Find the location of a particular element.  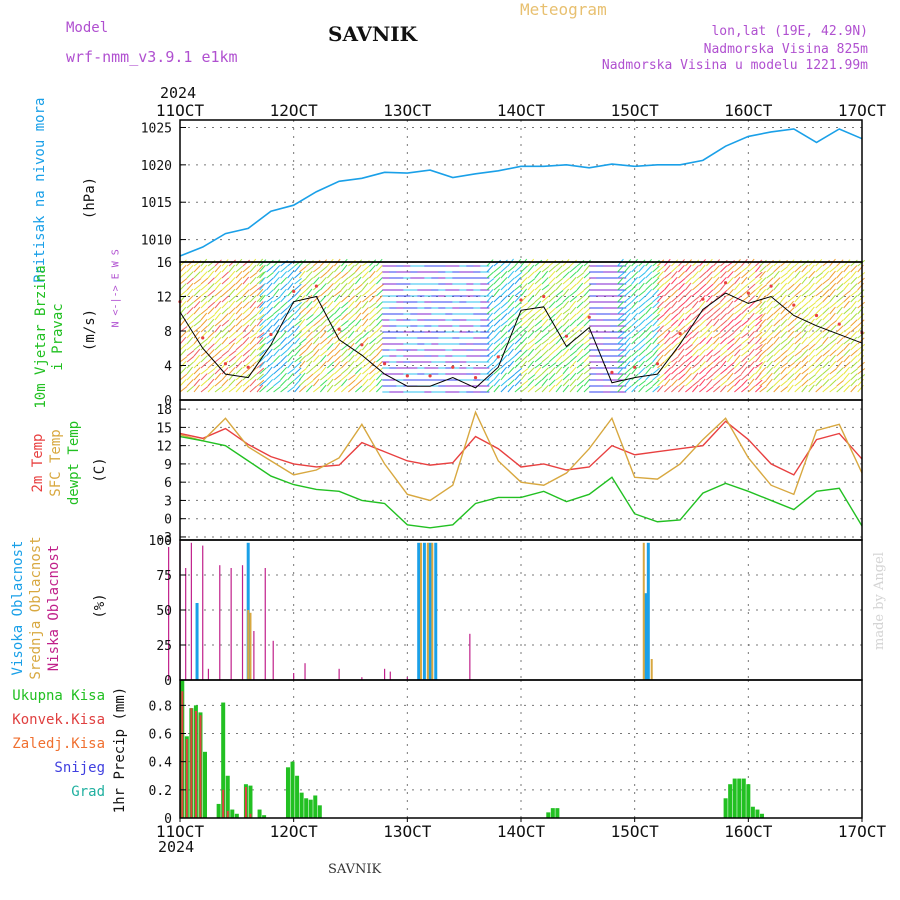

wind-speed-line is located at coordinates (521, 340).